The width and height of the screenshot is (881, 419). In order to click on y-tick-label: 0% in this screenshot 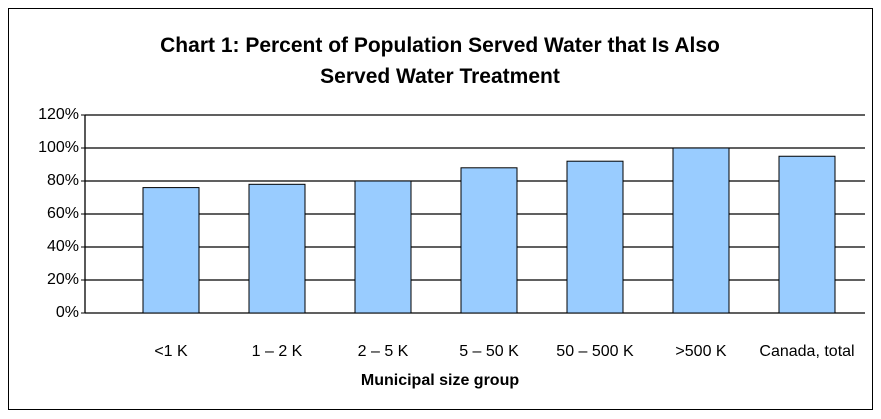, I will do `click(67, 312)`.